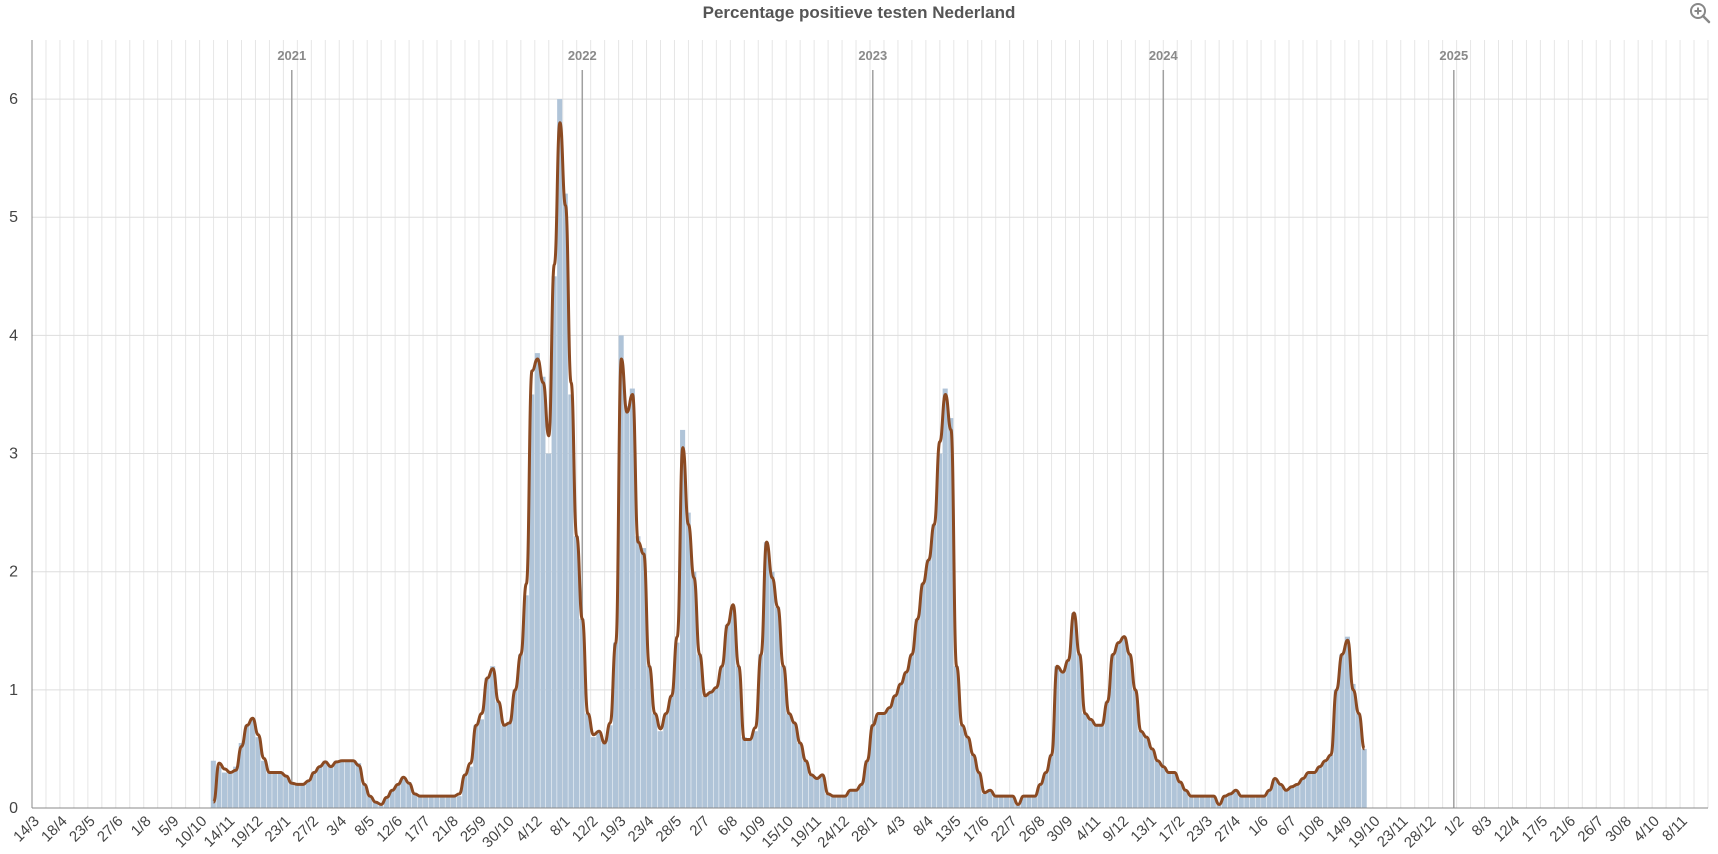  What do you see at coordinates (1590, 829) in the screenshot?
I see `x-tick-label: 26/7` at bounding box center [1590, 829].